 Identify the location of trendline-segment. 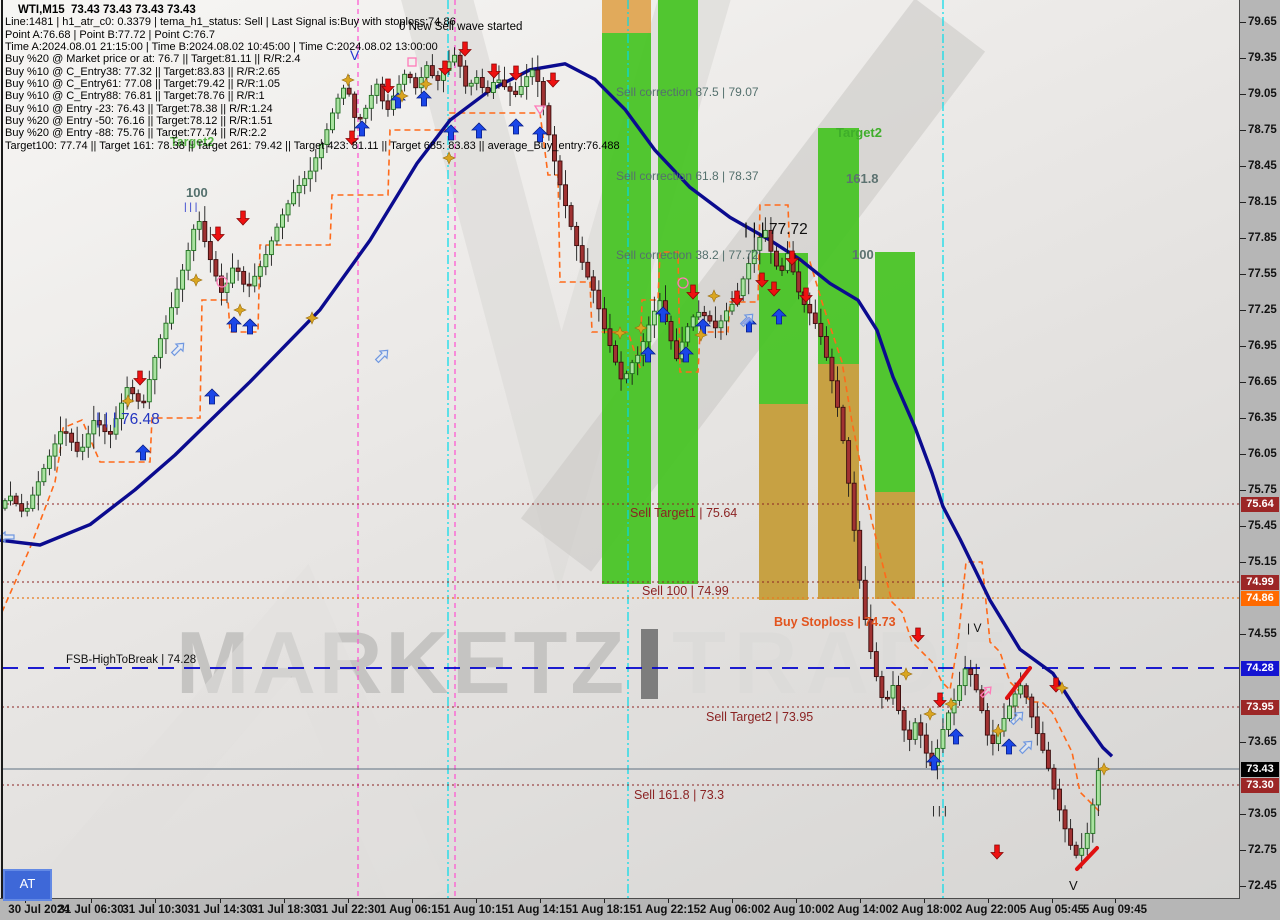
(1087, 858).